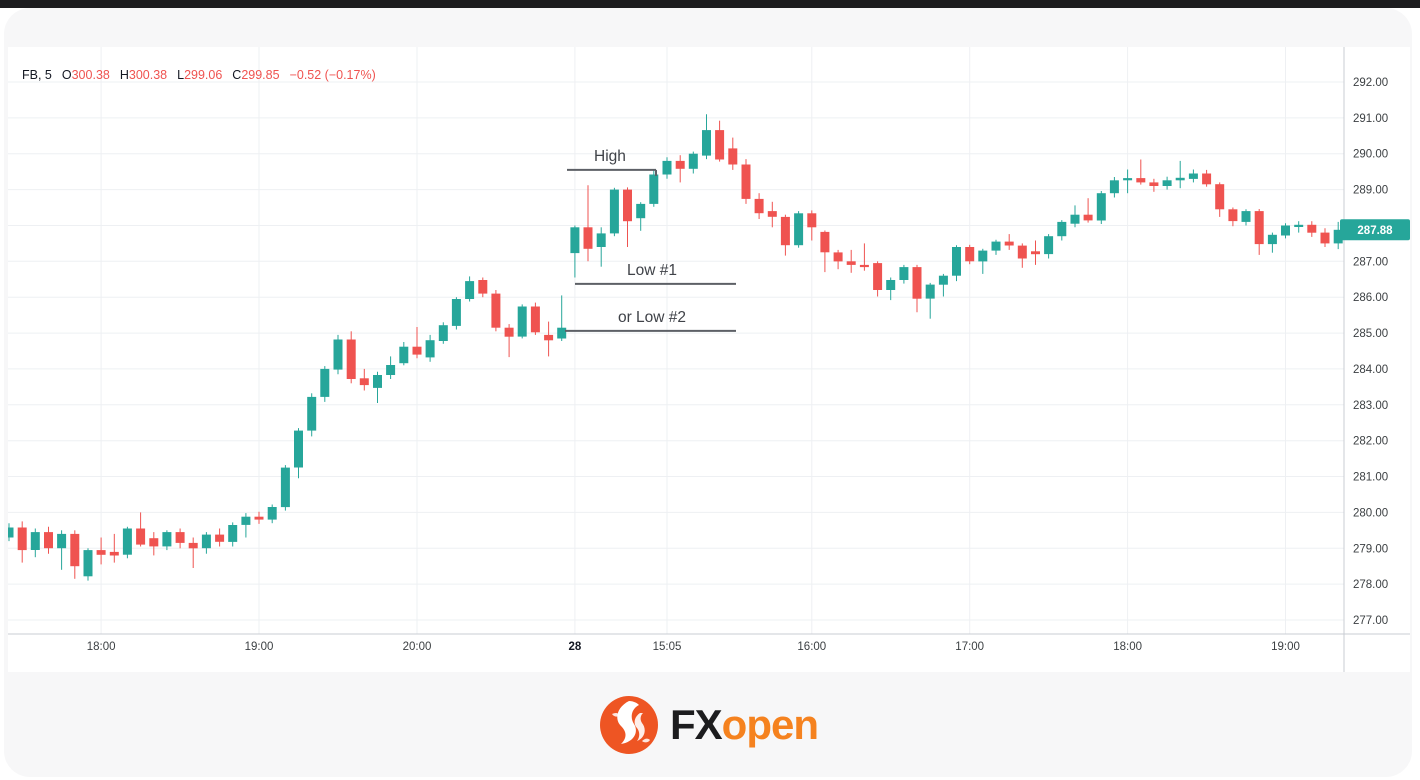 The width and height of the screenshot is (1420, 780). I want to click on last-price-tag: 287.88, so click(1375, 230).